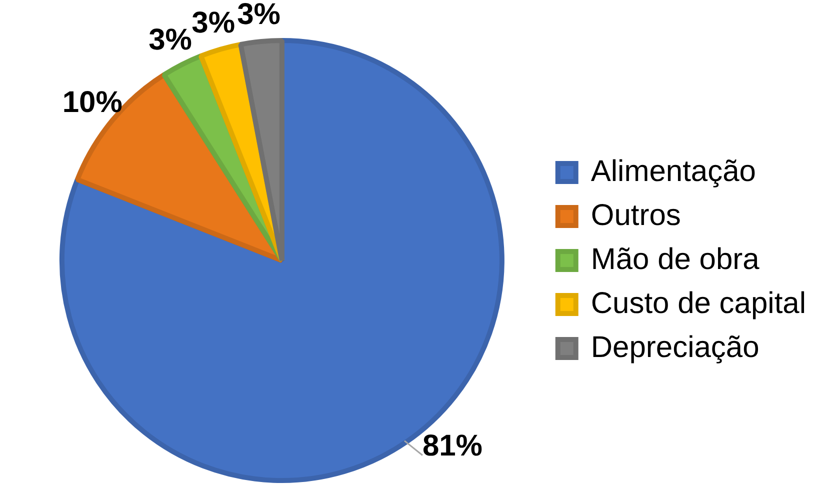 The height and width of the screenshot is (491, 826). What do you see at coordinates (673, 171) in the screenshot?
I see `legend-label: Alimentação` at bounding box center [673, 171].